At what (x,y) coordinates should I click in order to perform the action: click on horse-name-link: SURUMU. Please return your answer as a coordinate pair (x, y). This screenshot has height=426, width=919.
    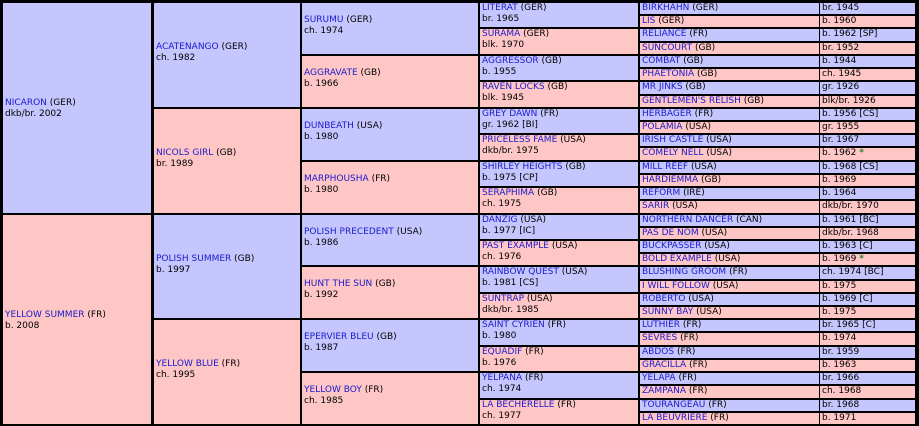
    Looking at the image, I should click on (324, 20).